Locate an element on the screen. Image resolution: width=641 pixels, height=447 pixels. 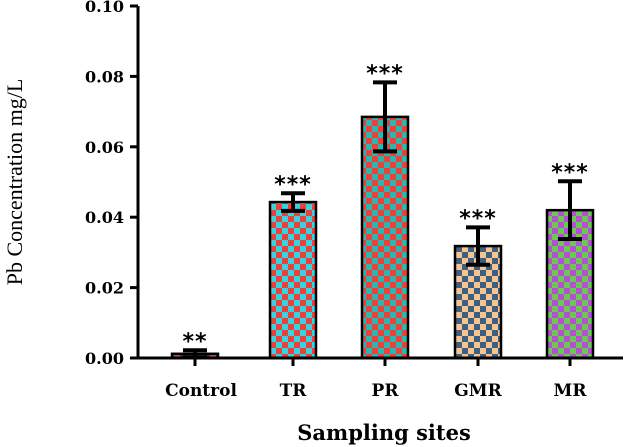
y-tick-label: 0.02 is located at coordinates (104, 288).